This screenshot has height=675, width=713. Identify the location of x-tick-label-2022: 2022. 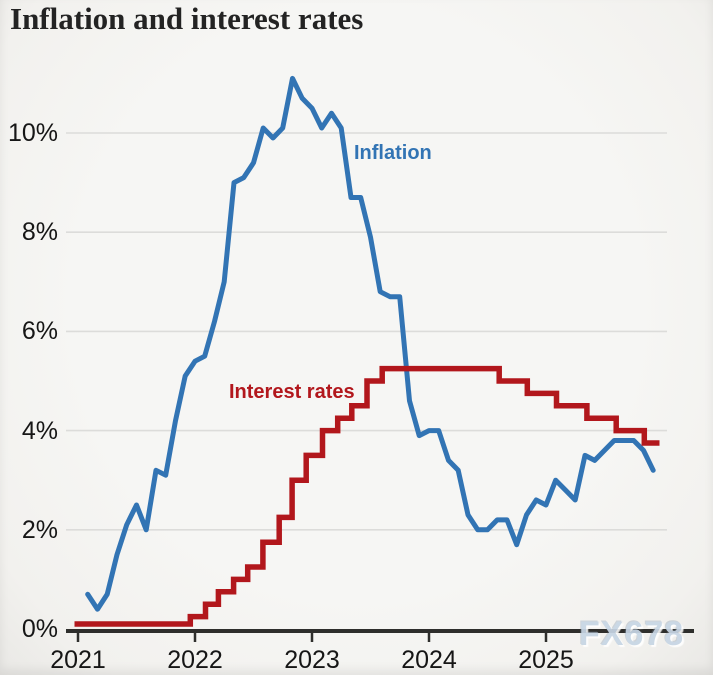
(195, 660).